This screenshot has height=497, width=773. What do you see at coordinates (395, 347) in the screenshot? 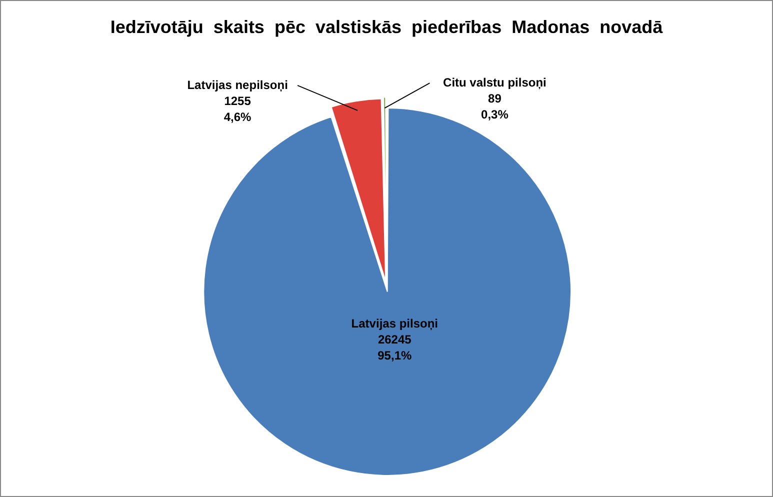
I see `data-label: 26245 95,1%` at bounding box center [395, 347].